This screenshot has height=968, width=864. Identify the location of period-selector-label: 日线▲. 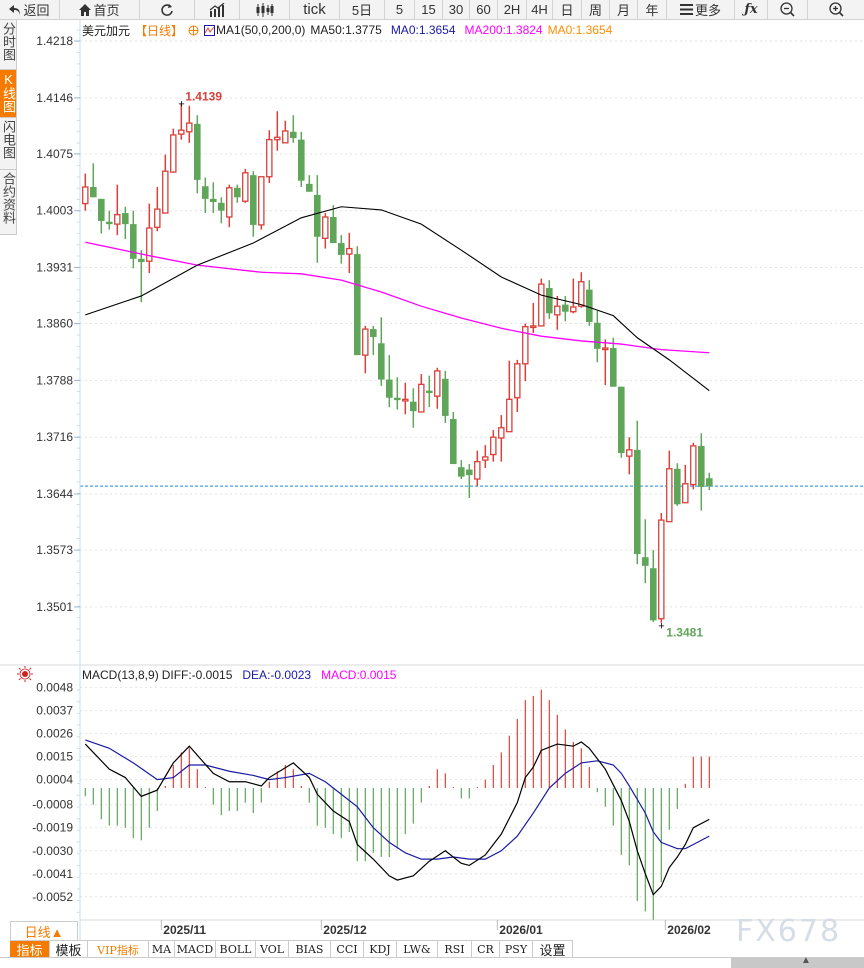
(44, 932).